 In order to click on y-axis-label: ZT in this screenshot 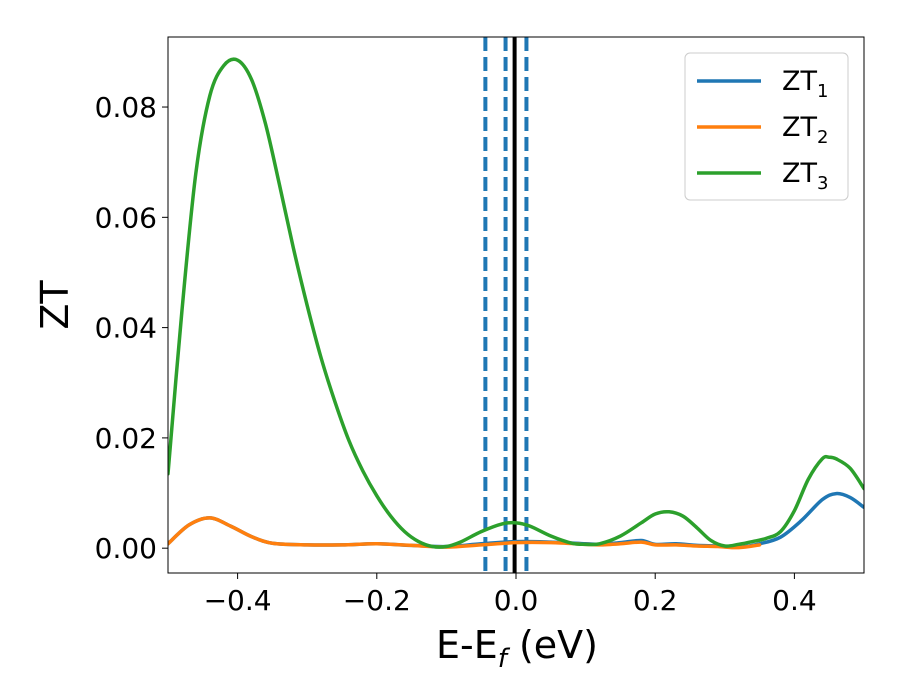, I will do `click(55, 305)`.